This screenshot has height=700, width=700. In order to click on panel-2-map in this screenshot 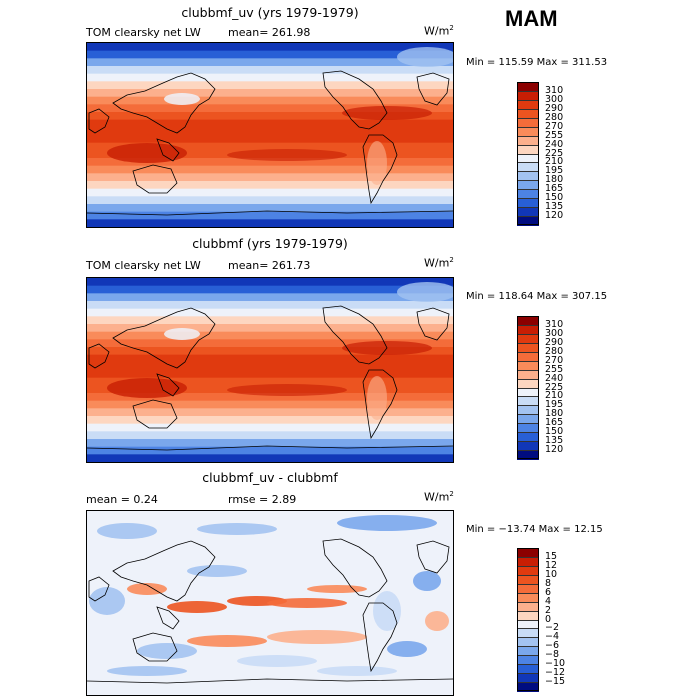, I will do `click(270, 370)`.